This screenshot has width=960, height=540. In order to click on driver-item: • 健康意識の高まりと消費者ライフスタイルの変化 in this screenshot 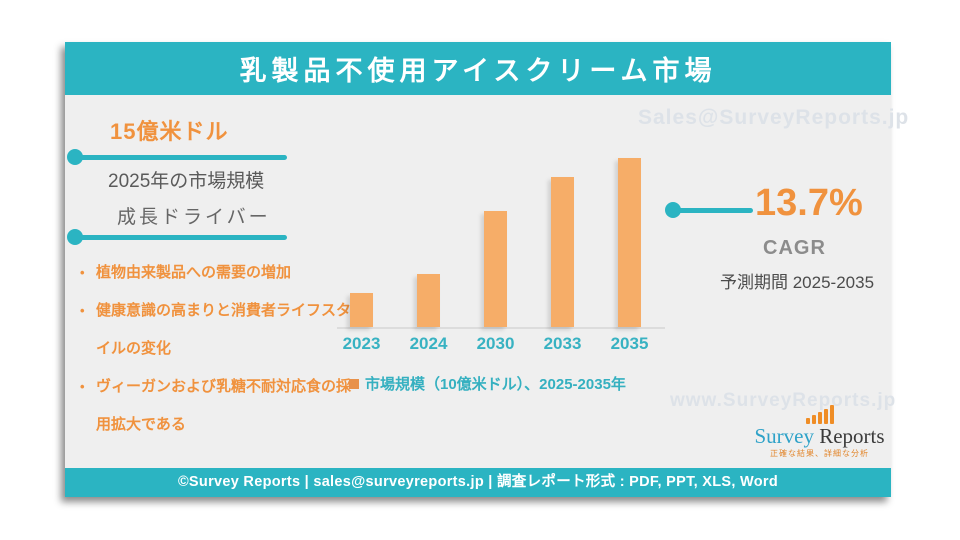, I will do `click(216, 330)`.